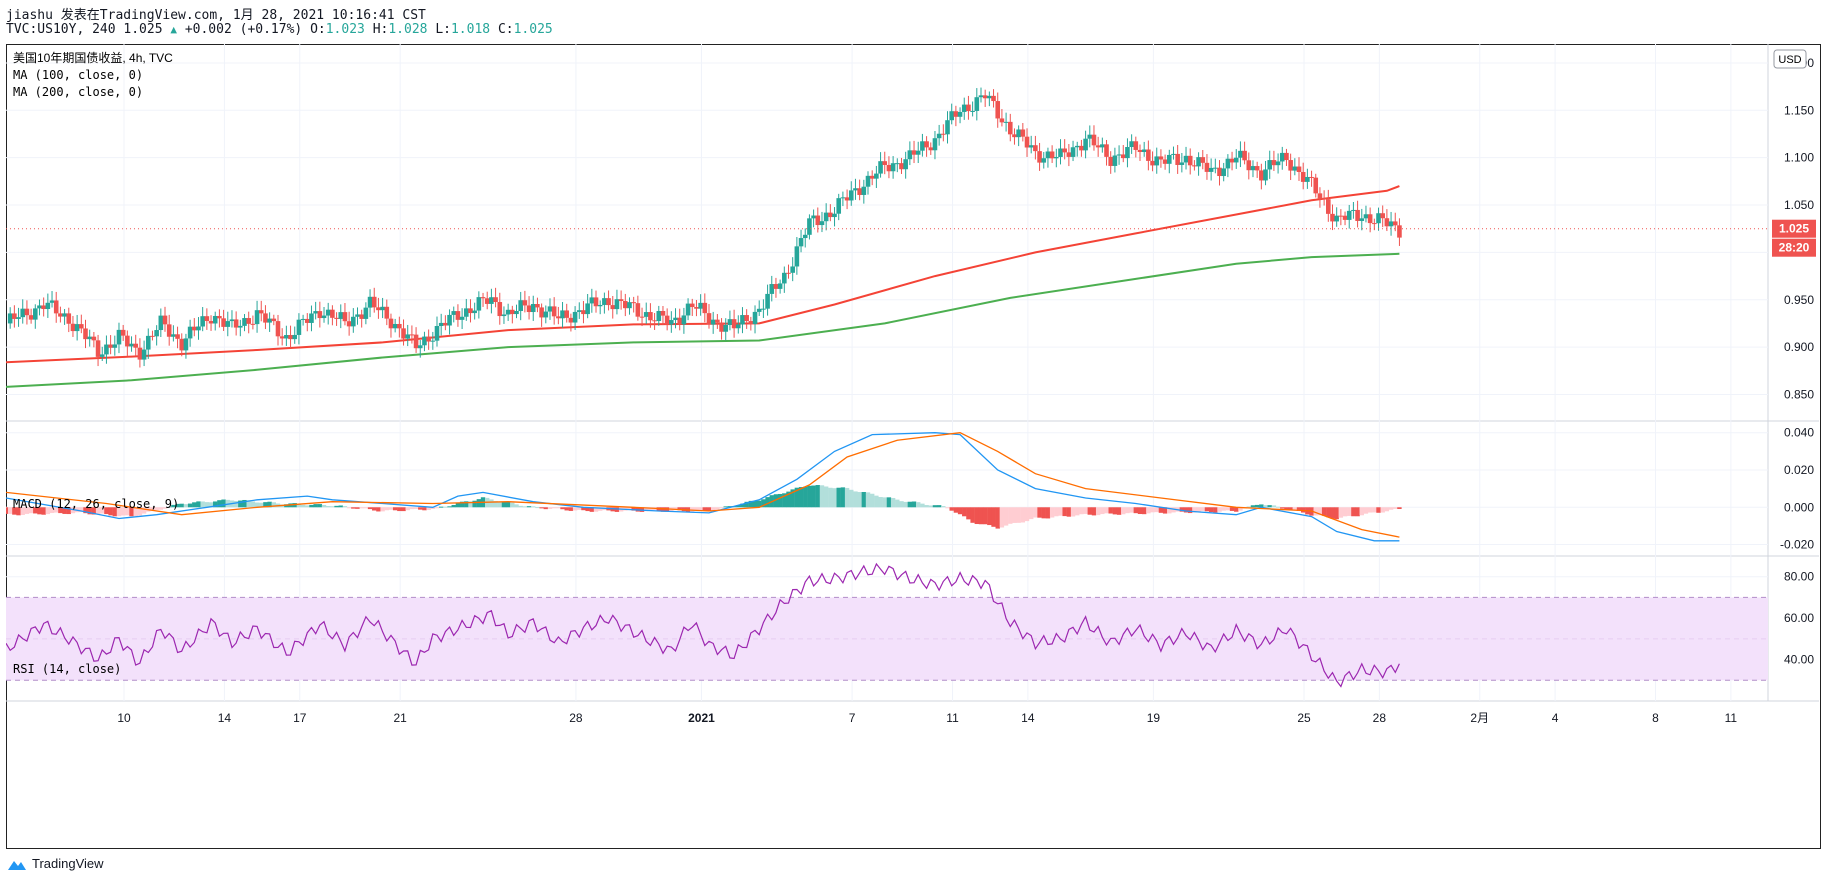 This screenshot has width=1828, height=883. Describe the element at coordinates (300, 718) in the screenshot. I see `time-tick-label: 17` at that location.